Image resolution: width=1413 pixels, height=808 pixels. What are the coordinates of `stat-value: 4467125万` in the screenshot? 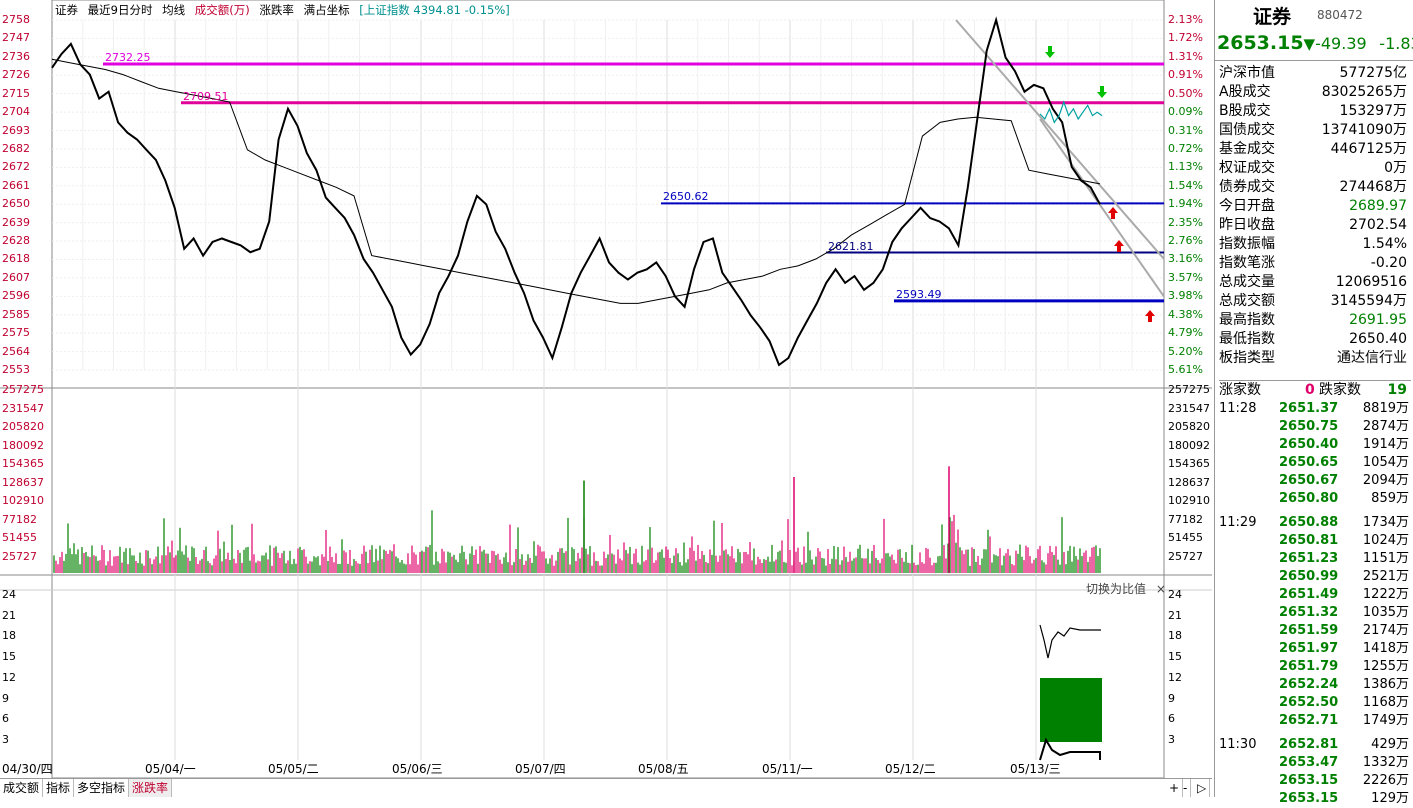 It's located at (1368, 149).